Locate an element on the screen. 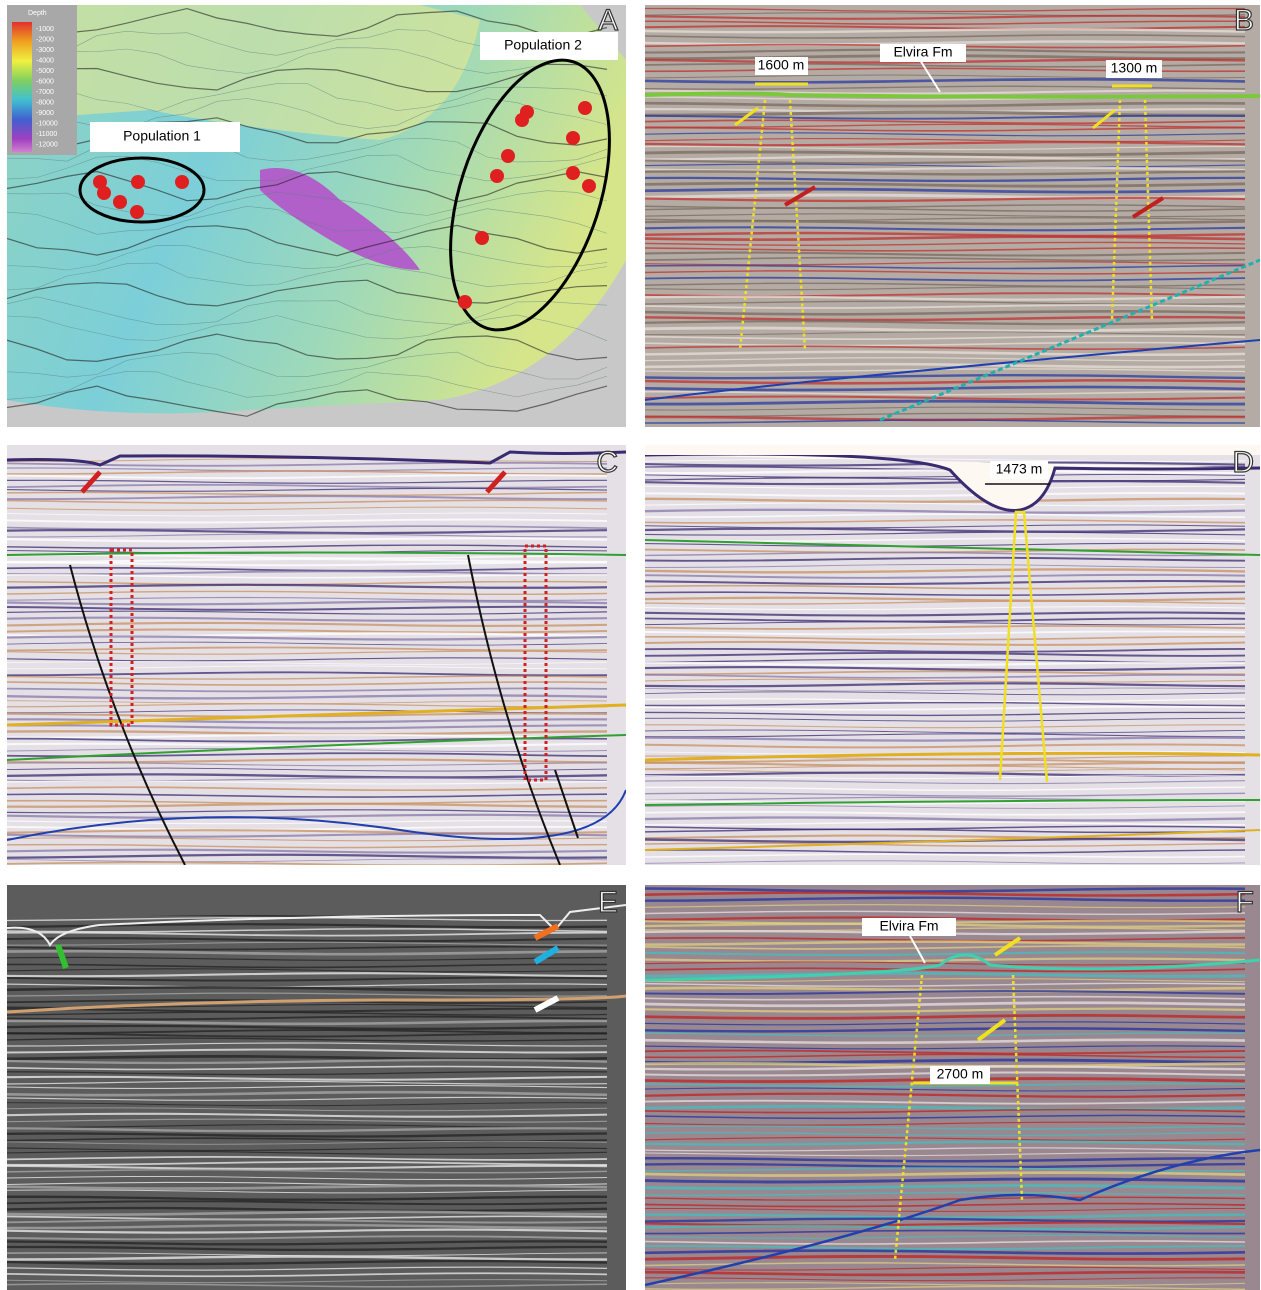 This screenshot has height=1290, width=1261. legend-title: Depth is located at coordinates (37, 13).